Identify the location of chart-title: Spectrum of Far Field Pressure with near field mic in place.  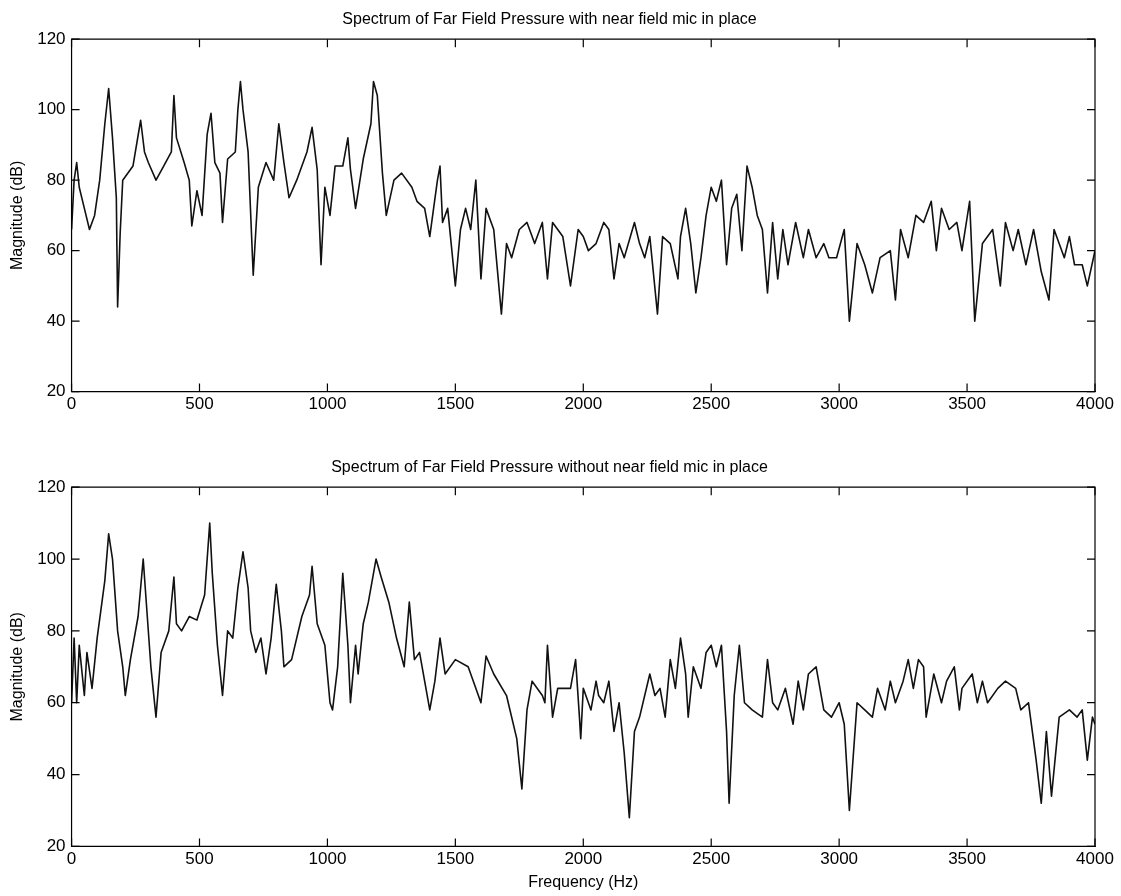
(549, 19).